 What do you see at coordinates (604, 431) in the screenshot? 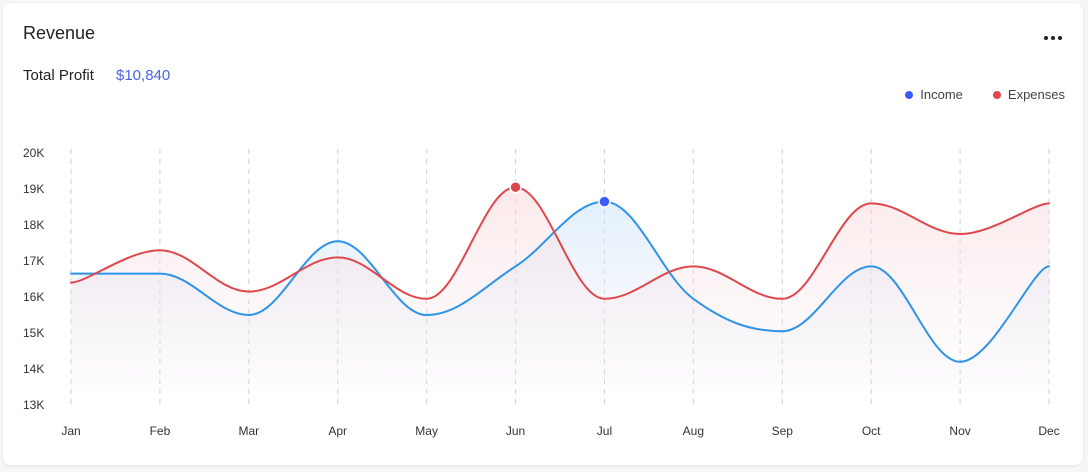
I see `x-tick-jul: Jul` at bounding box center [604, 431].